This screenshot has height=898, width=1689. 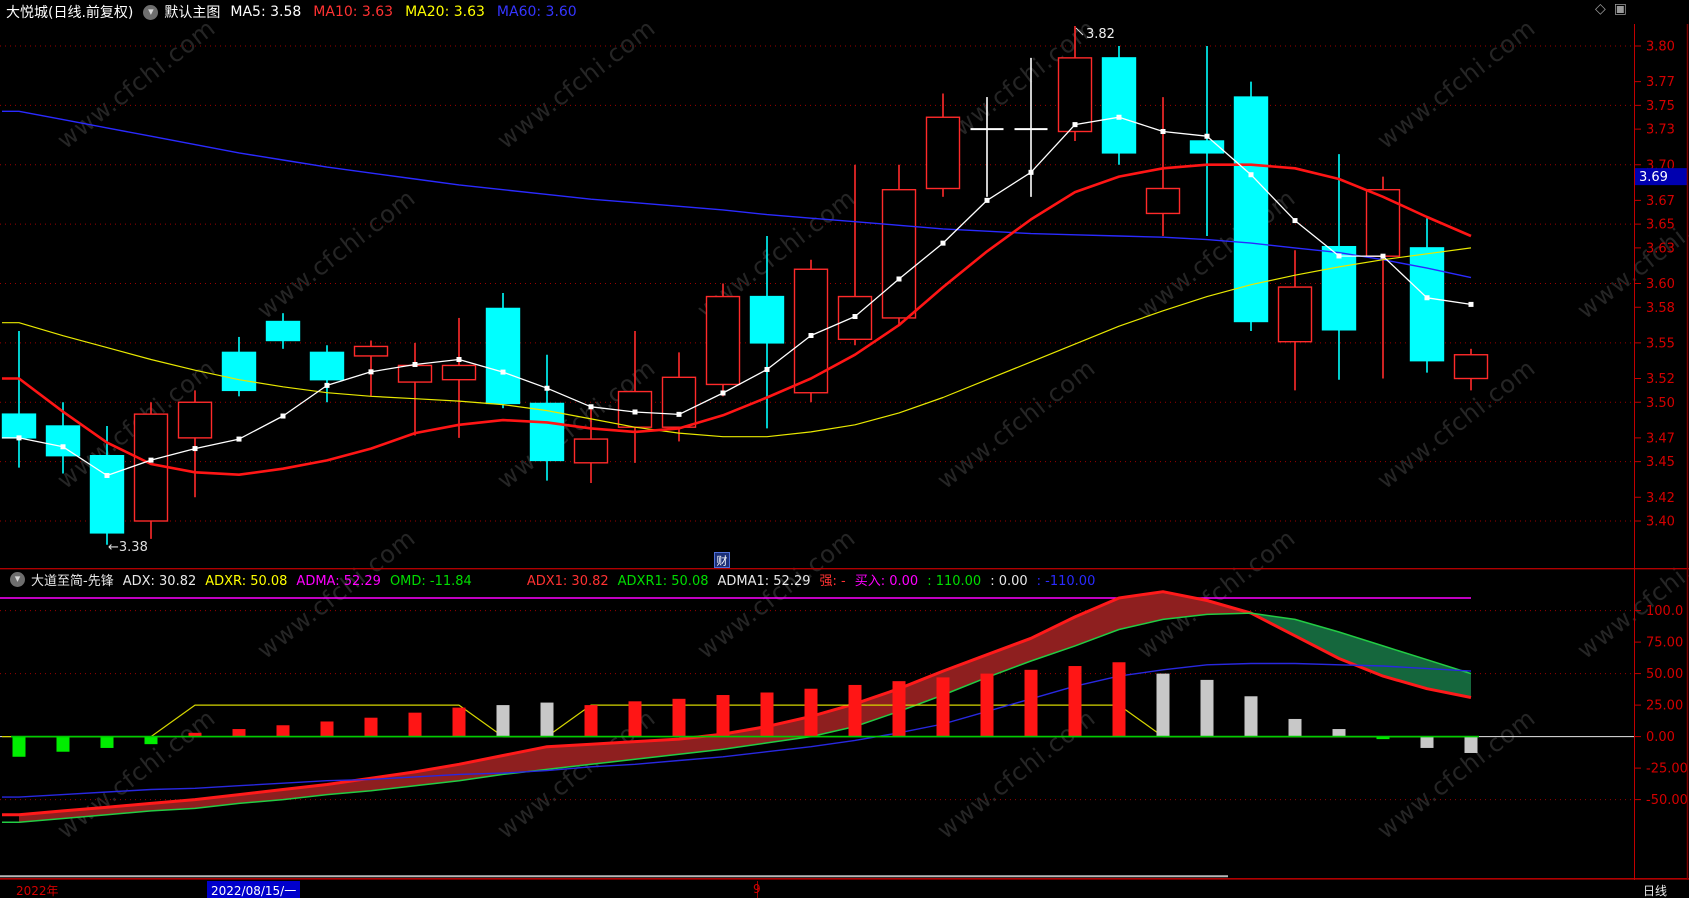 I want to click on price-axis-label: 3.42, so click(x=1660, y=498).